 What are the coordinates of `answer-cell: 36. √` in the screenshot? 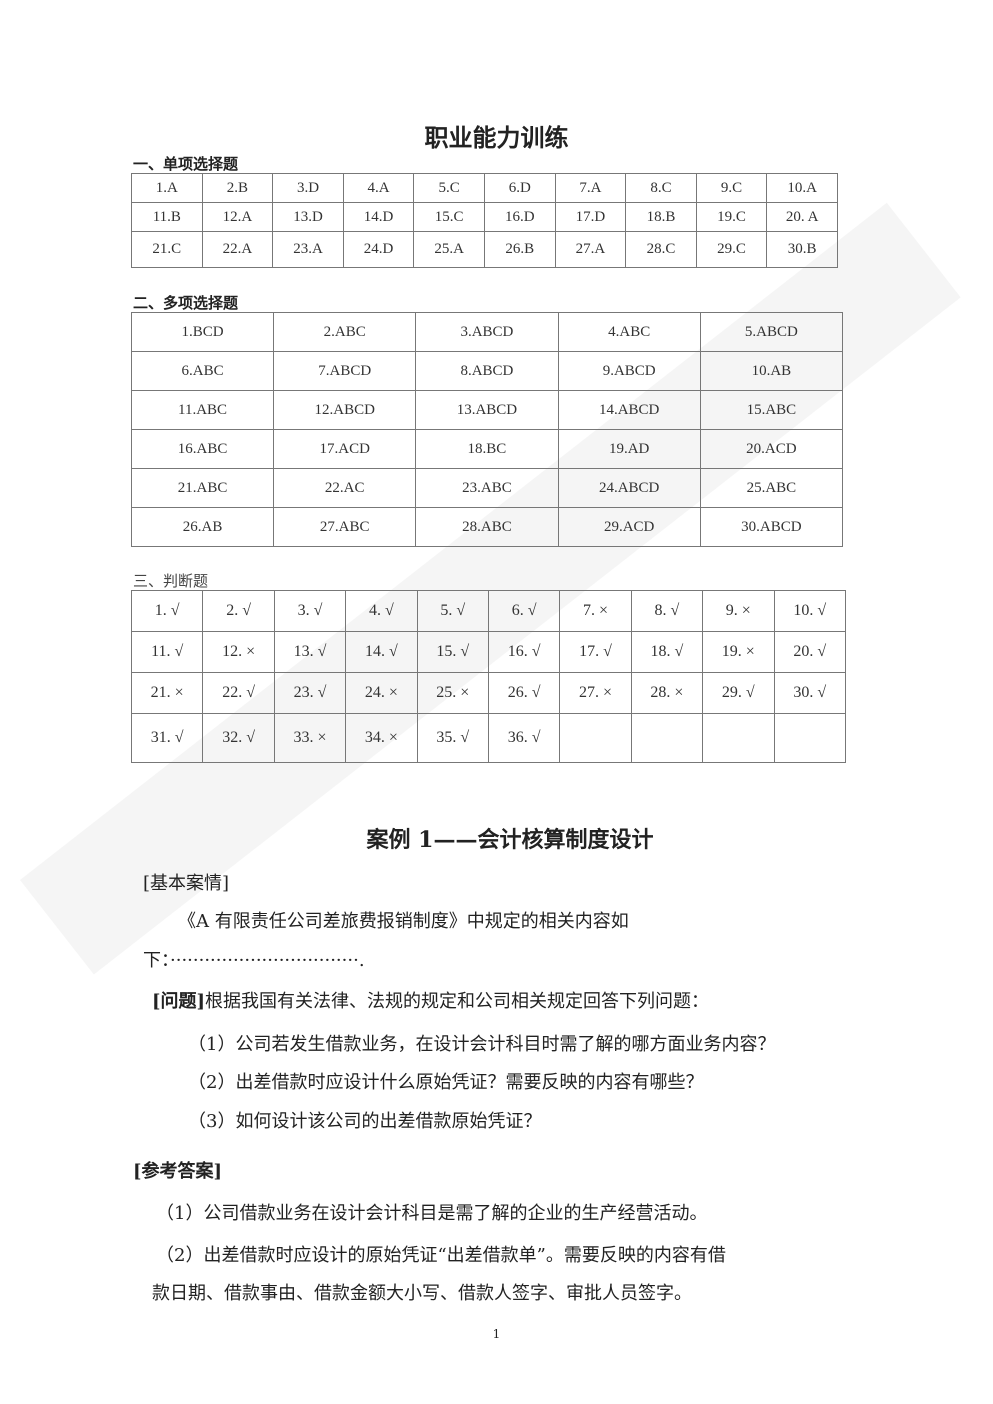 It's located at (524, 738).